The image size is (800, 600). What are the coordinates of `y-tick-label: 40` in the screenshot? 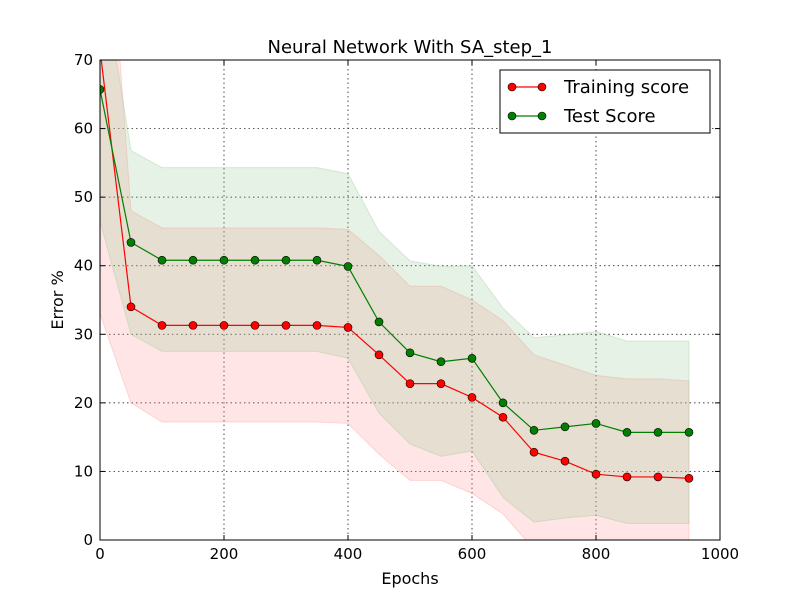 It's located at (83, 266).